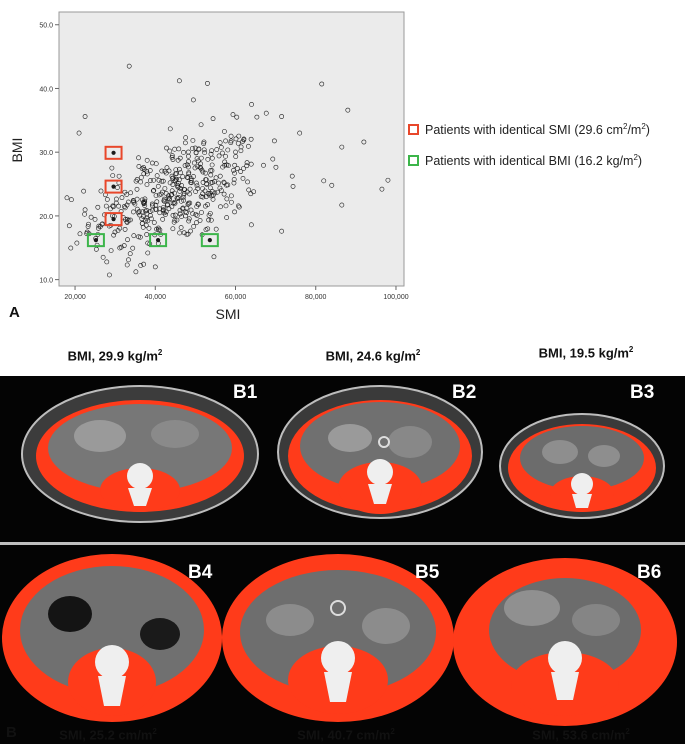 This screenshot has width=685, height=749. I want to click on y-tick-label: 10.0, so click(46, 281).